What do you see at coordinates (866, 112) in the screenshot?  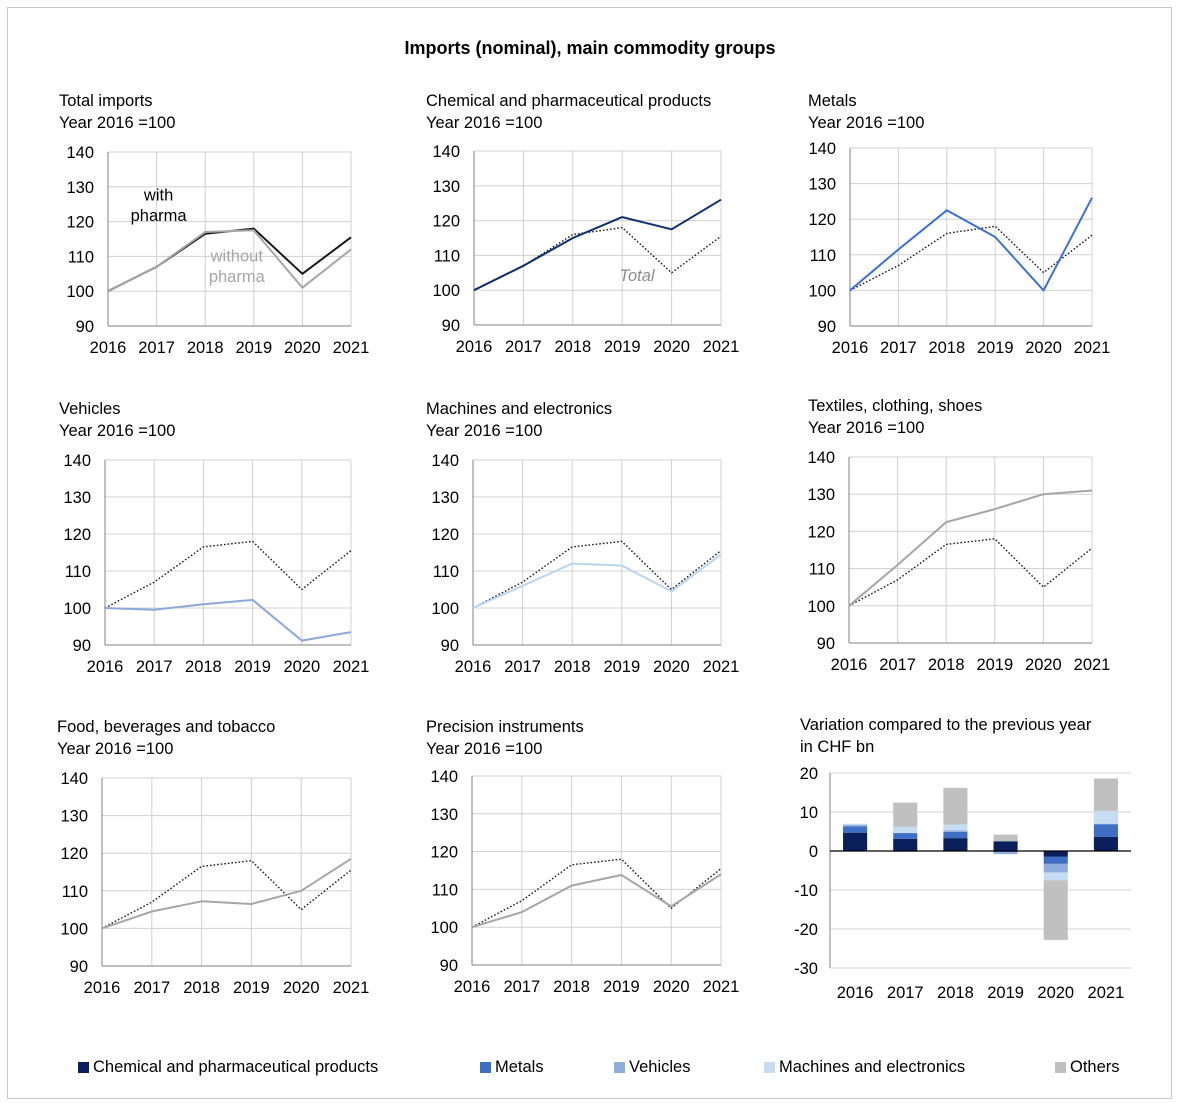 I see `panel-title-metals: Metals Year 2016 =100` at bounding box center [866, 112].